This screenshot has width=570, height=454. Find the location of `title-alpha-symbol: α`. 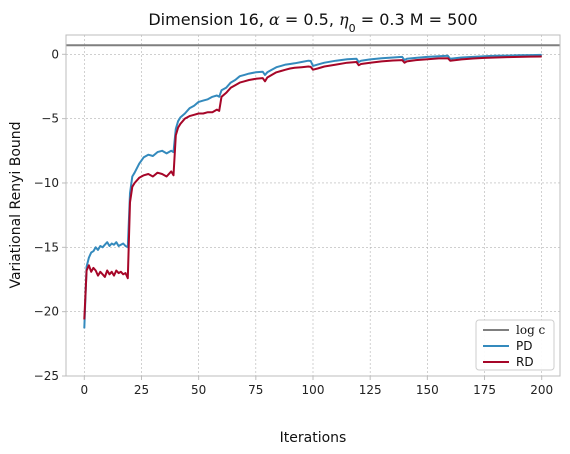

title-alpha-symbol: α is located at coordinates (274, 19).